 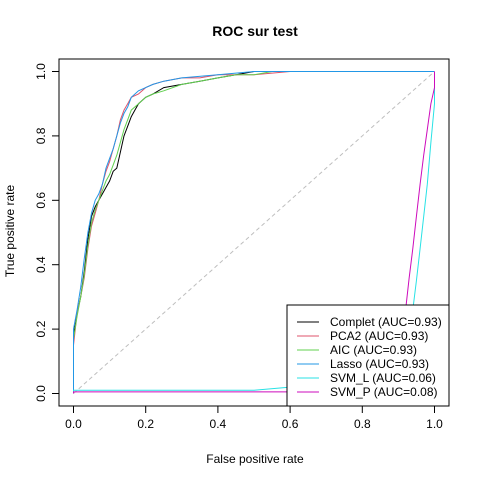 What do you see at coordinates (41, 393) in the screenshot?
I see `y-tick-label-0: 0.0` at bounding box center [41, 393].